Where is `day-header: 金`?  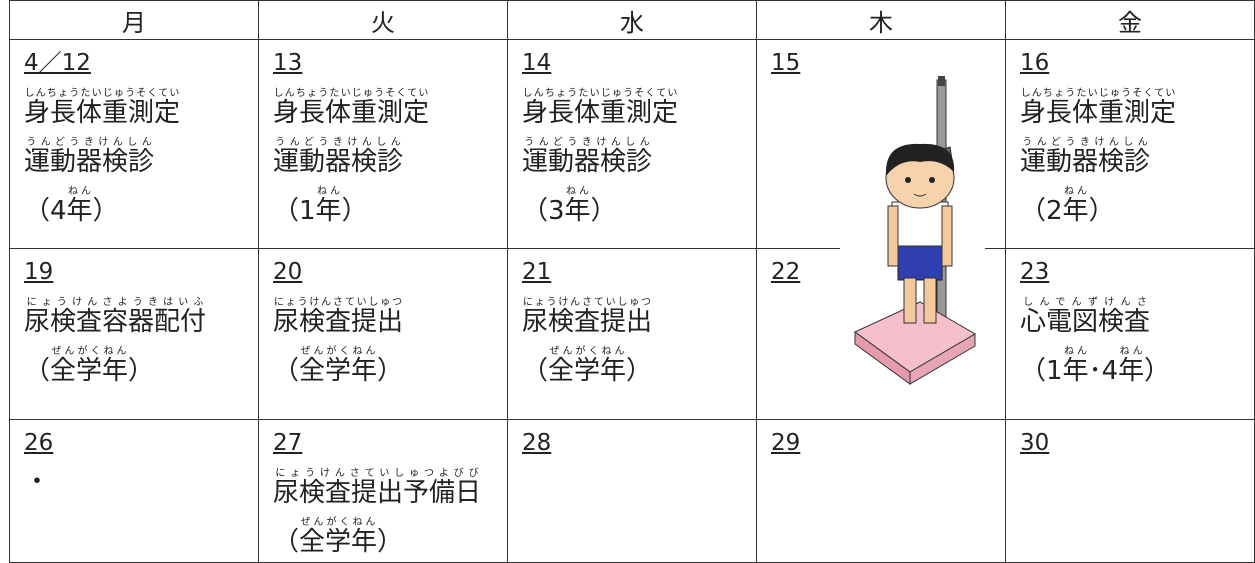 day-header: 金 is located at coordinates (1130, 20).